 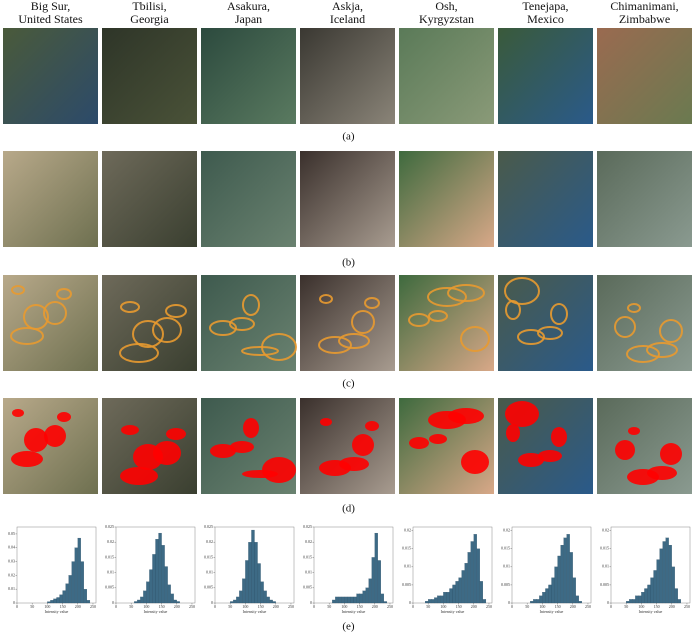 What do you see at coordinates (149, 19) in the screenshot?
I see `column-label: Georgia` at bounding box center [149, 19].